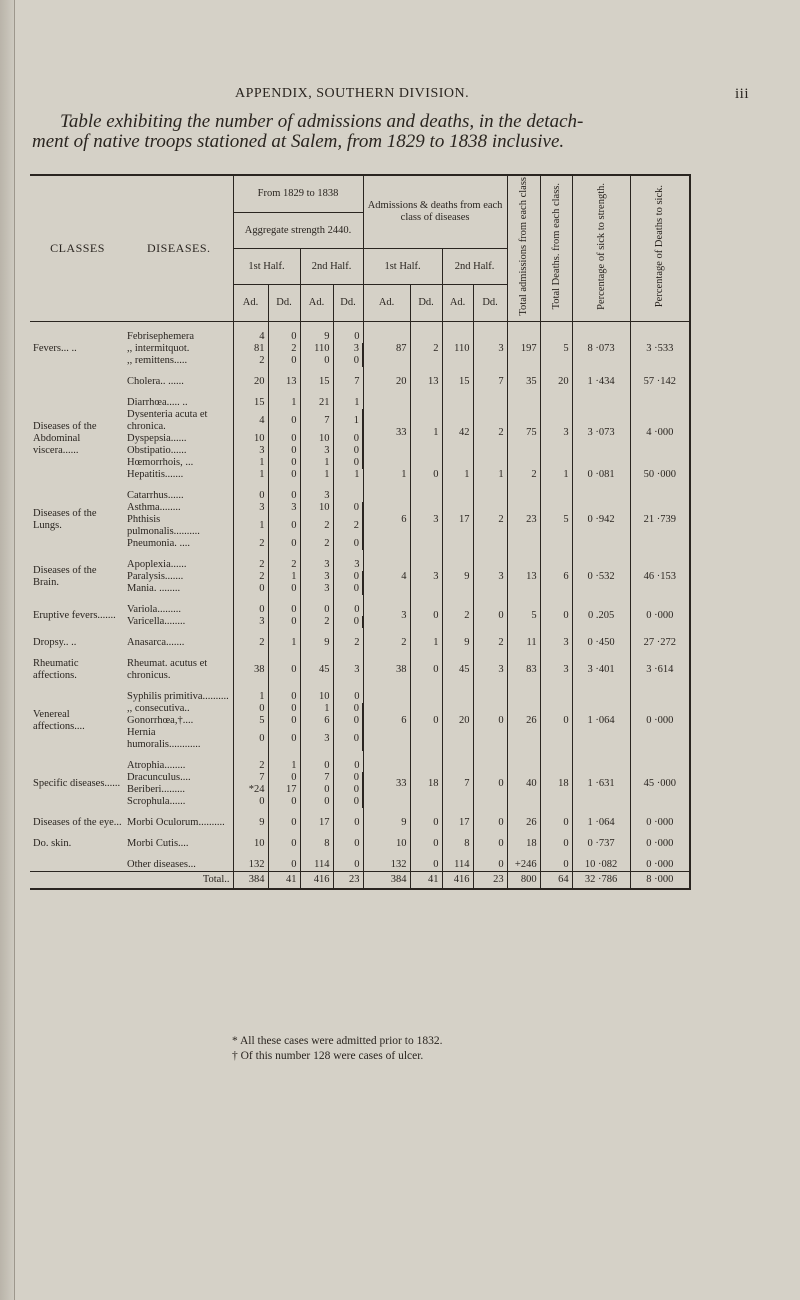 The image size is (800, 1300). Describe the element at coordinates (348, 491) in the screenshot. I see `strength-dd-second` at that location.